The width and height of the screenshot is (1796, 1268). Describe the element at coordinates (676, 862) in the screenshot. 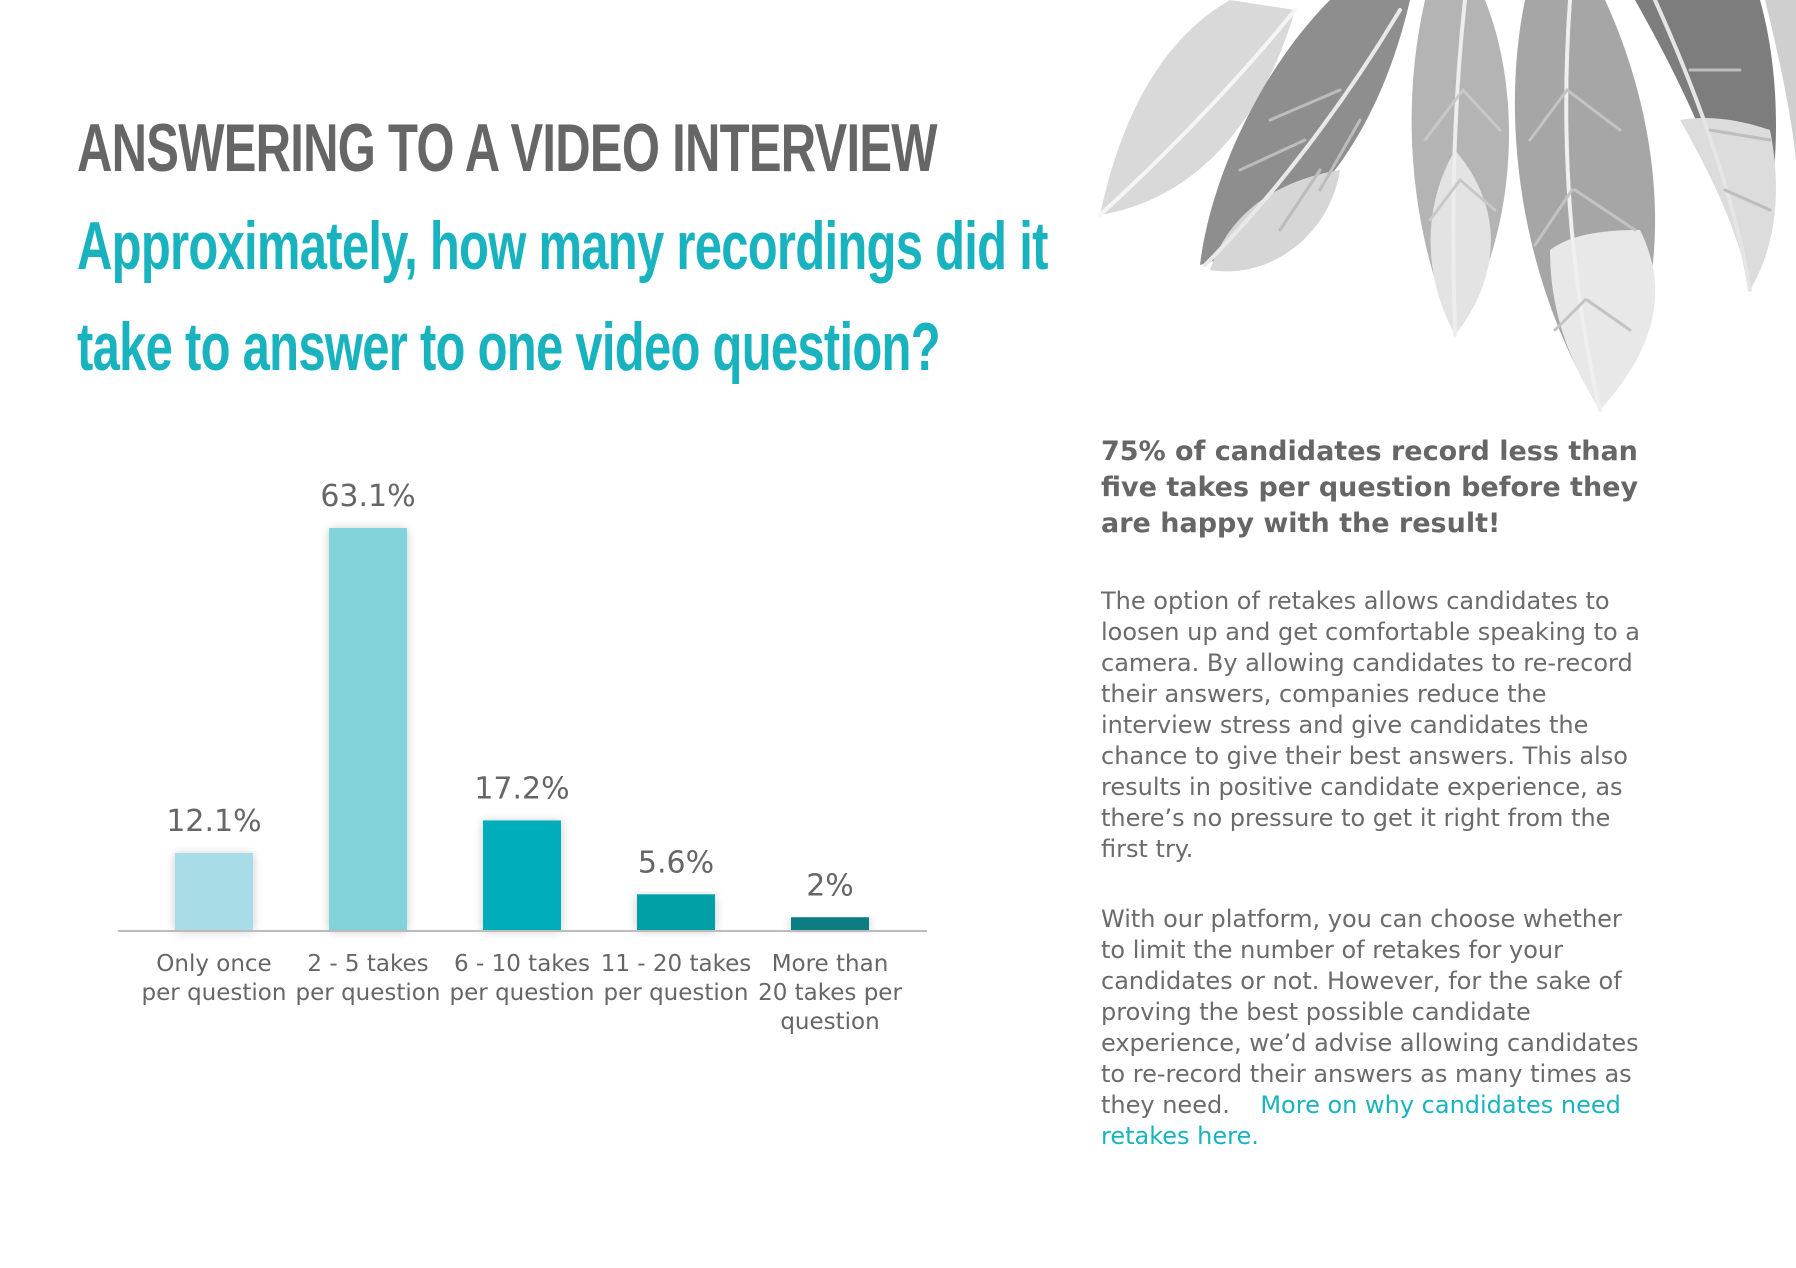

I see `value-label-4: 5.6%` at that location.